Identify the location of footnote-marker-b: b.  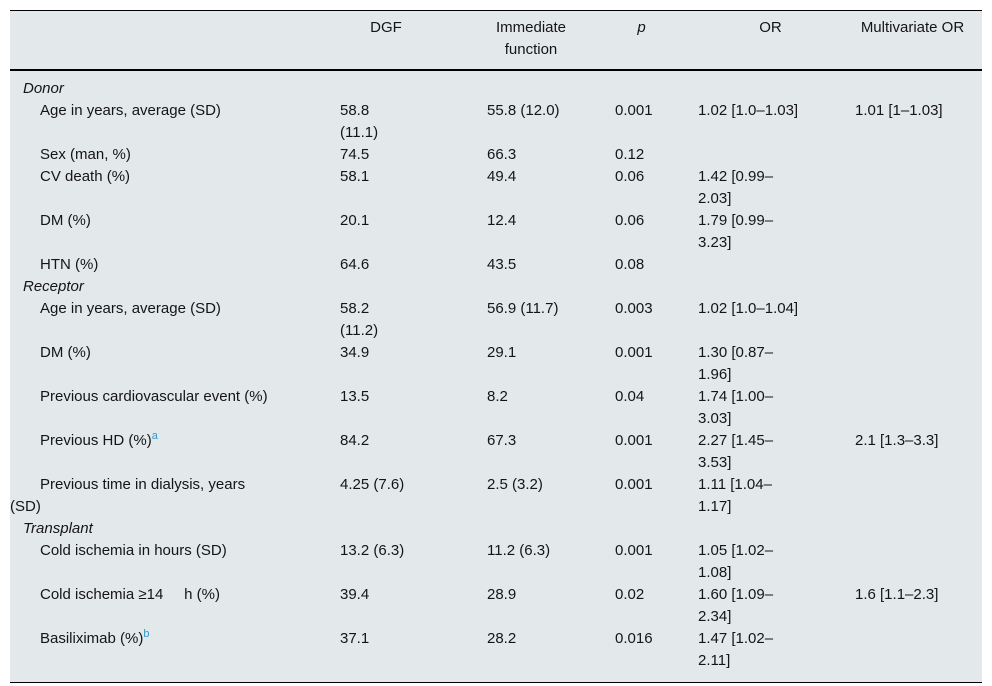
(146, 634).